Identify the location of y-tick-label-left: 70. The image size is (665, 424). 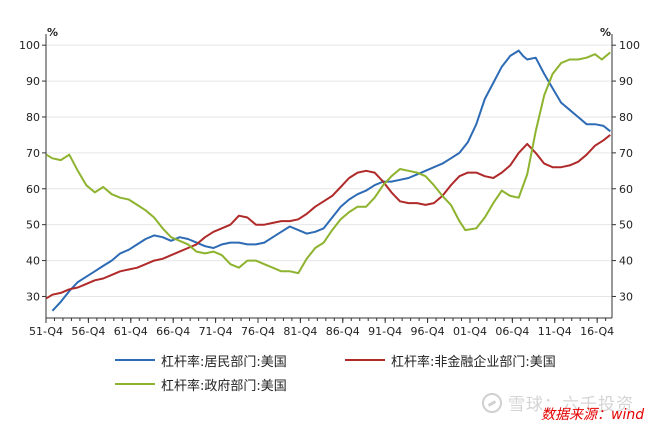
(33, 153).